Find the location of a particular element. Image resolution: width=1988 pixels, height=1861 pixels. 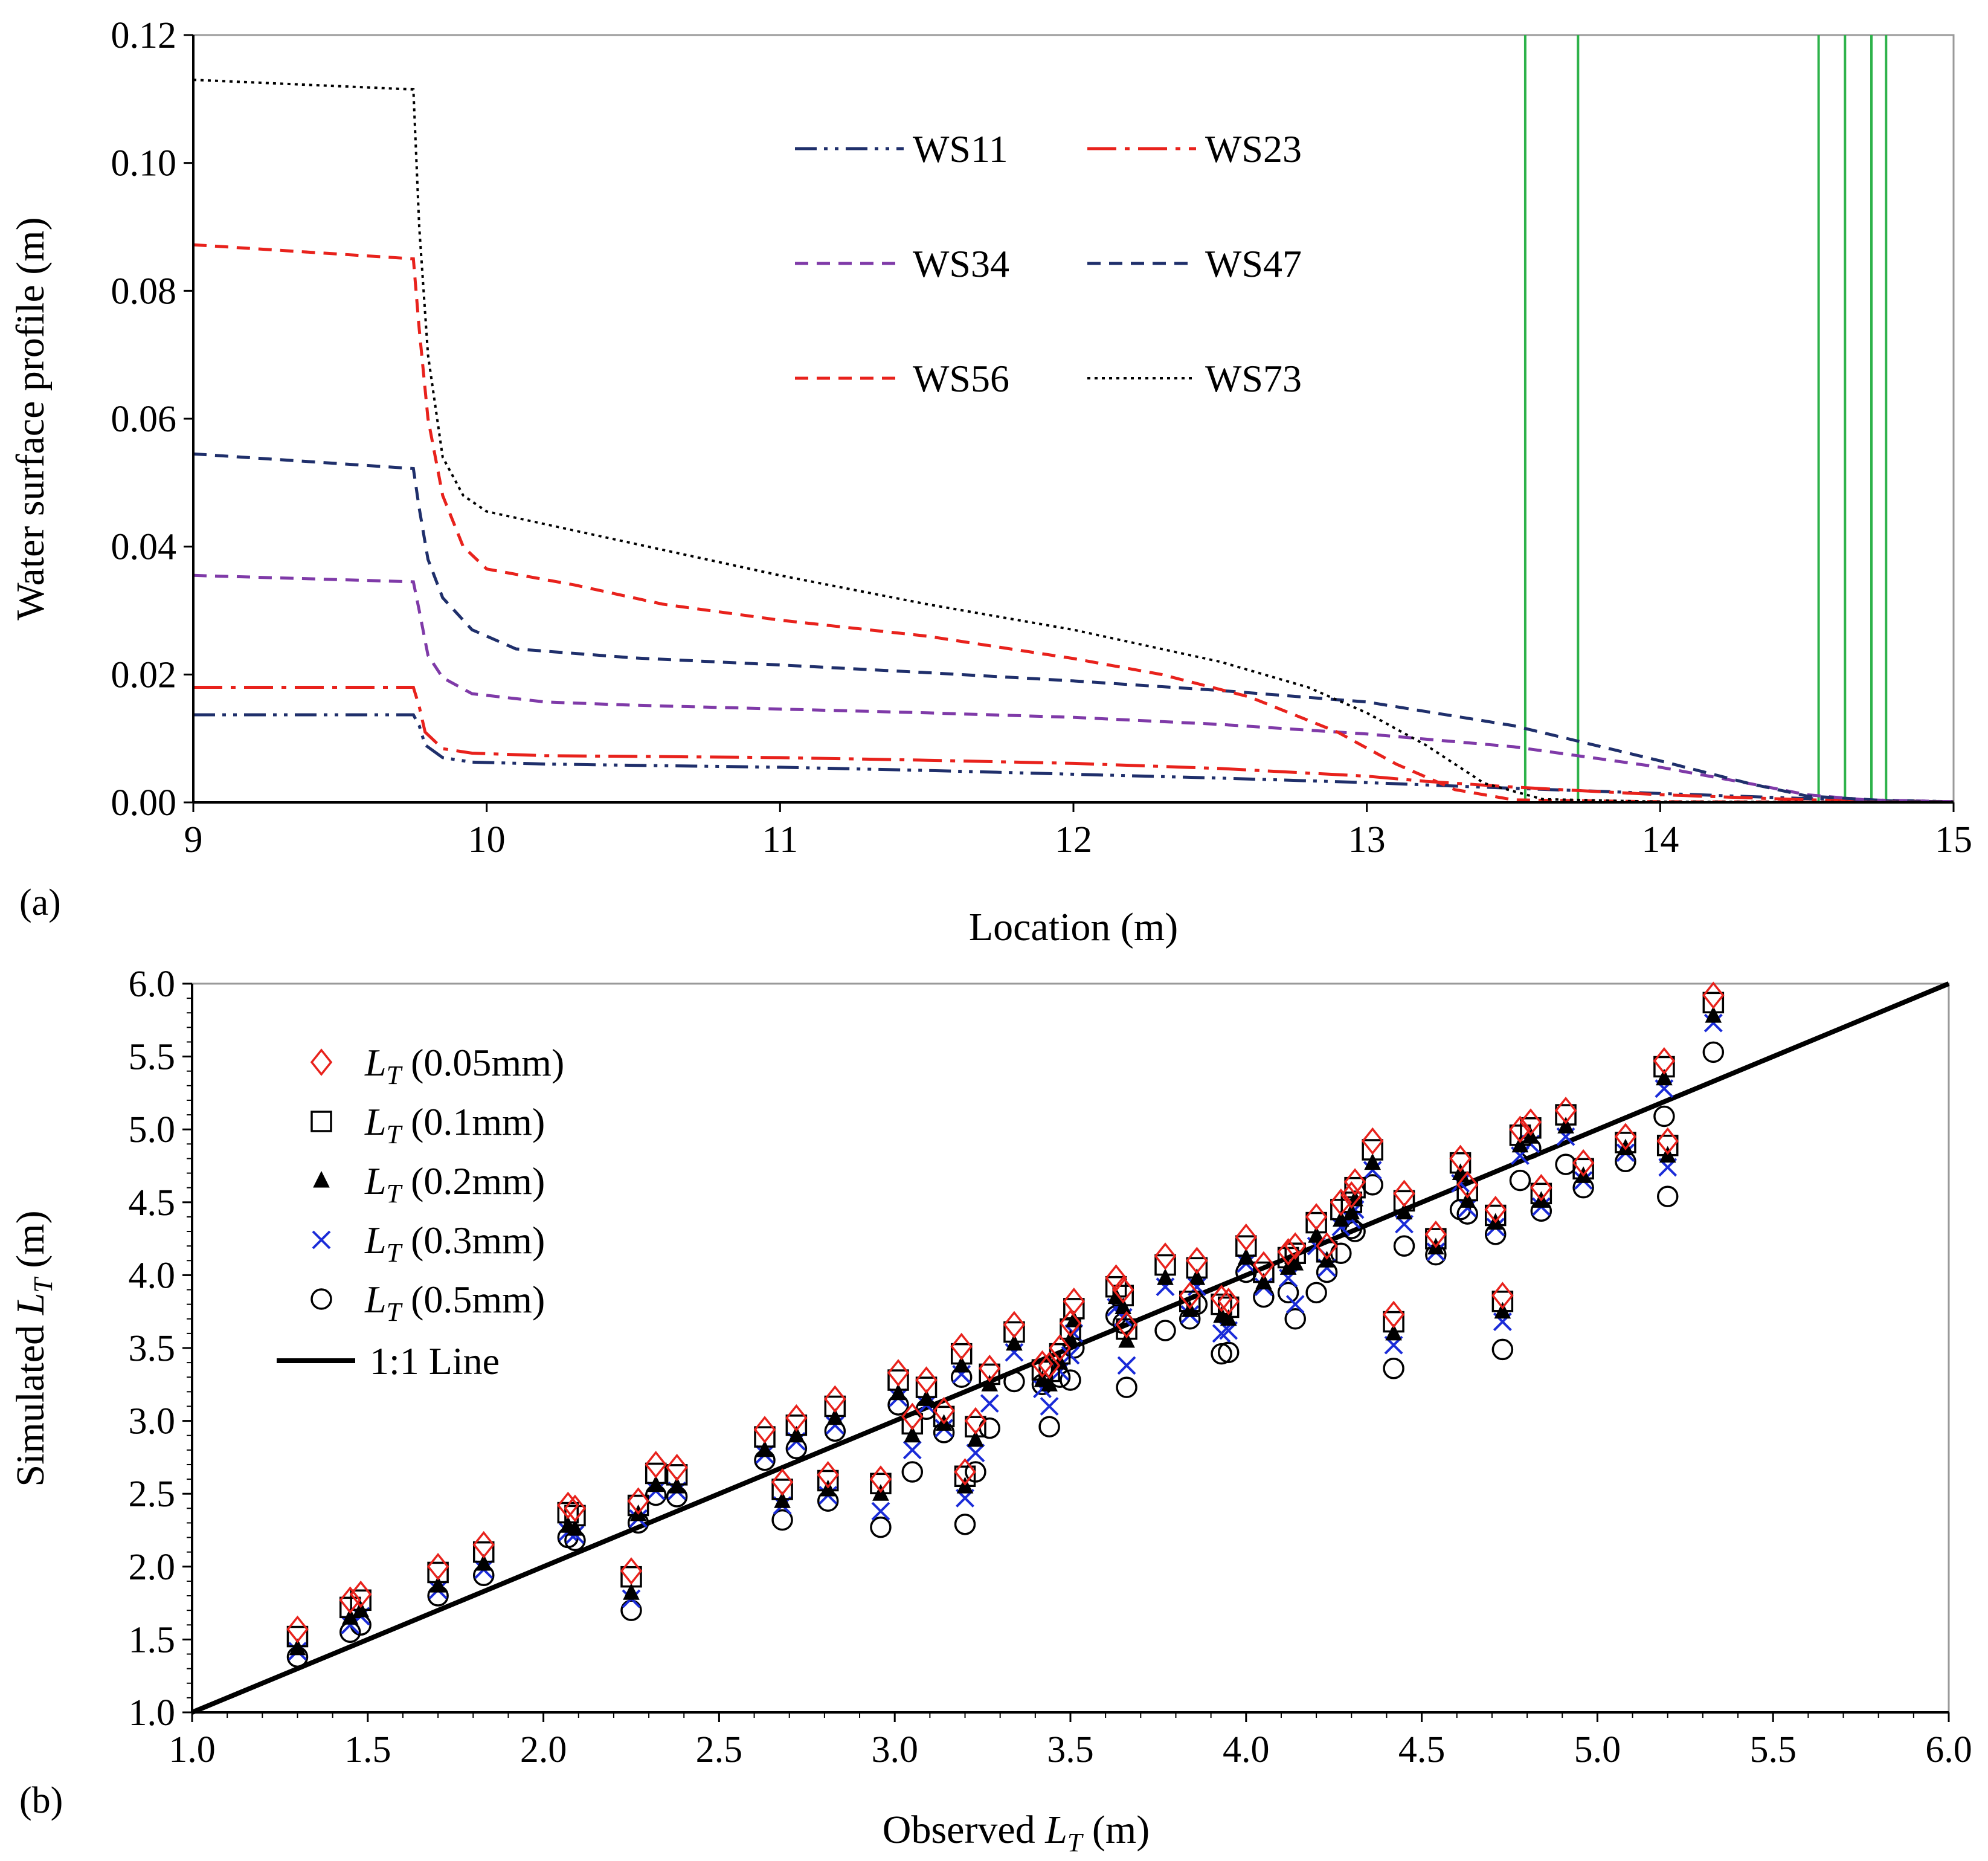

legend-marker-square is located at coordinates (321, 1121).